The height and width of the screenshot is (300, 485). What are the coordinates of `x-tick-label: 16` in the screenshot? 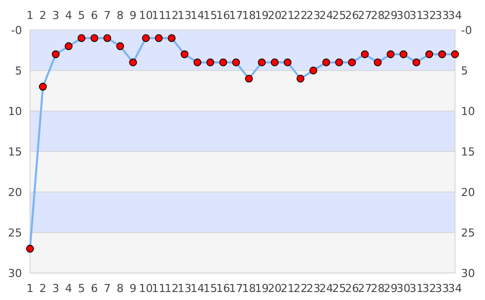 It's located at (223, 15).